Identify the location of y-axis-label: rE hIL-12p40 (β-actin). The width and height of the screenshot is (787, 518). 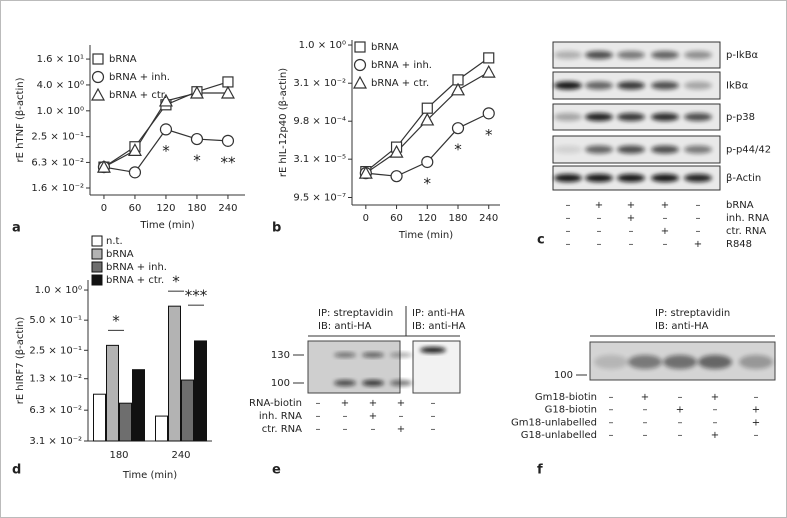
(283, 122).